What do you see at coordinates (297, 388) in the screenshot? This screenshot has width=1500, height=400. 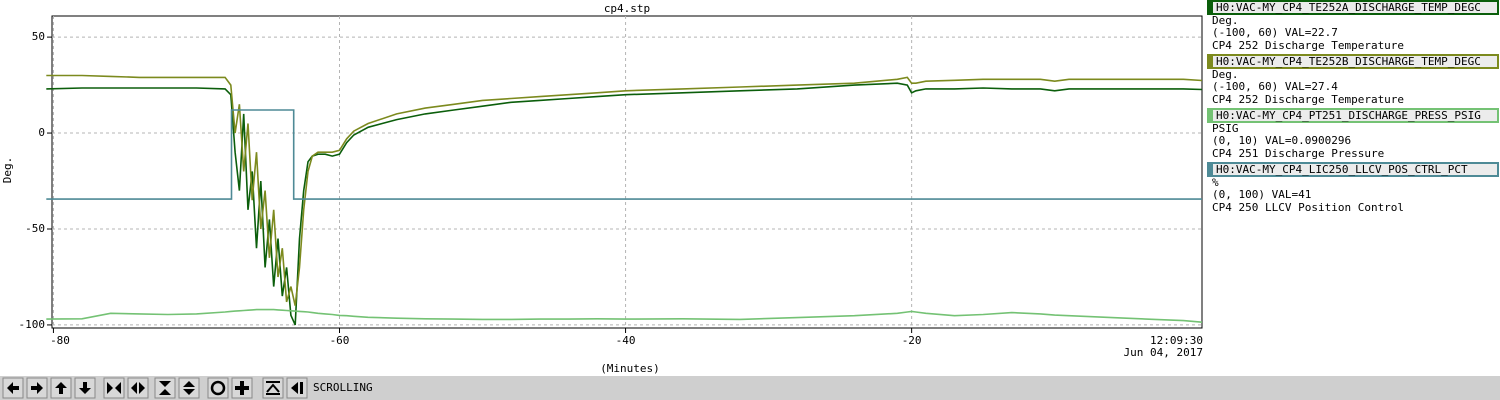 I see `btn-scroll` at bounding box center [297, 388].